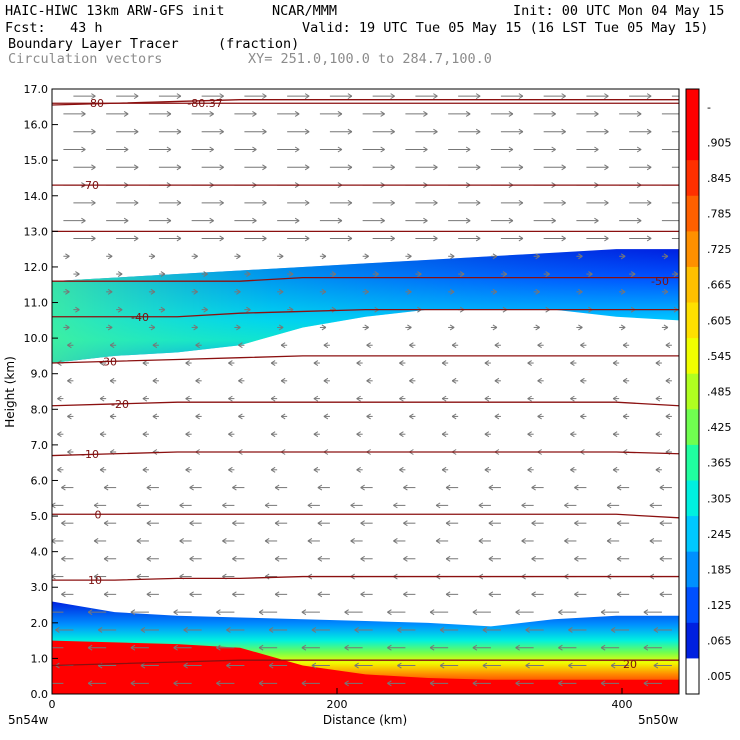 The height and width of the screenshot is (740, 740). What do you see at coordinates (365, 306) in the screenshot?
I see `upper-tracer-max-region` at bounding box center [365, 306].